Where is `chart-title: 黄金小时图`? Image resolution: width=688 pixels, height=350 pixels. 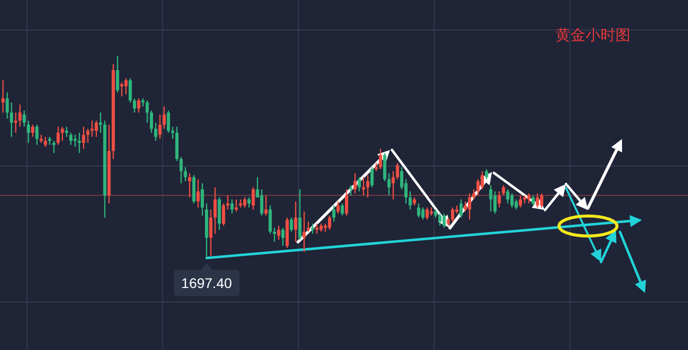 chart-title: 黄金小时图 is located at coordinates (593, 35).